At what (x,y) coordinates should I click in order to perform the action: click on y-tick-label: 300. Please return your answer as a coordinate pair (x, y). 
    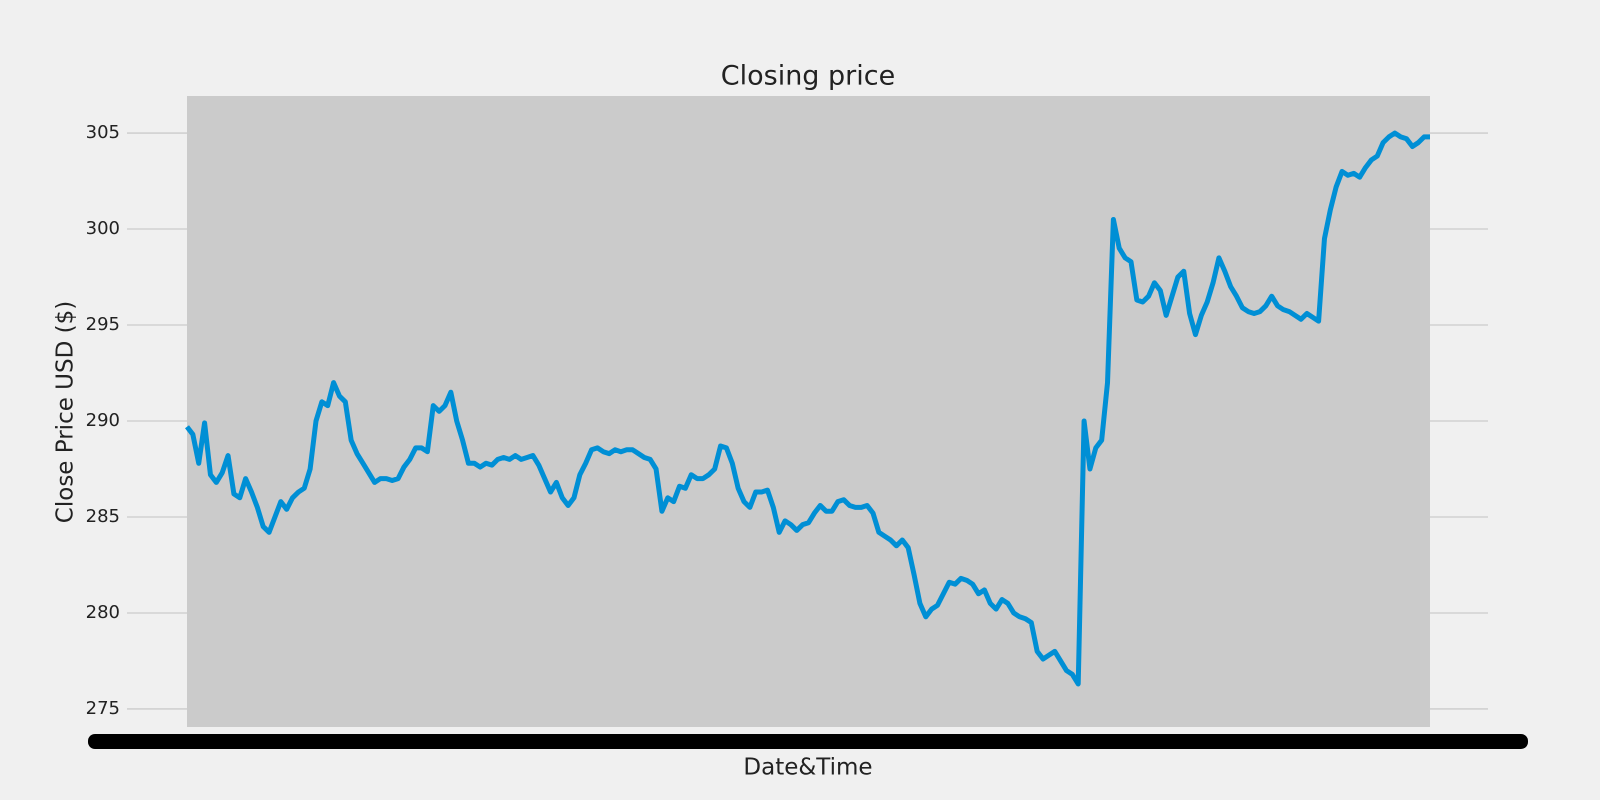
    Looking at the image, I should click on (103, 228).